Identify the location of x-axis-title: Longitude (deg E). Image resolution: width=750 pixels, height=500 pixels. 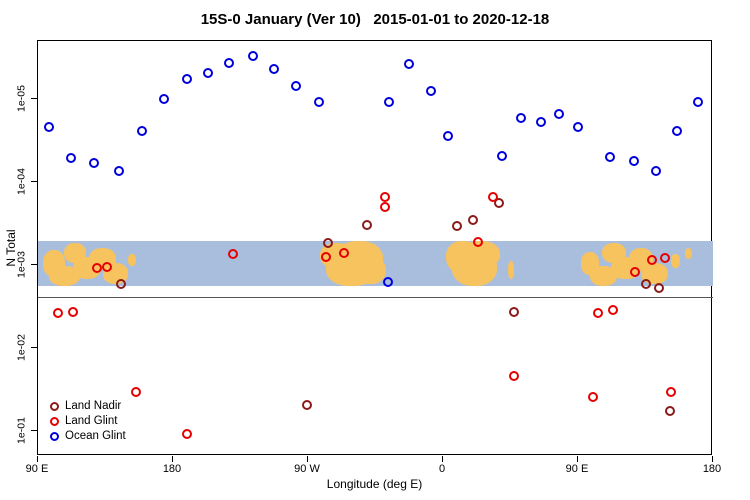
(374, 484).